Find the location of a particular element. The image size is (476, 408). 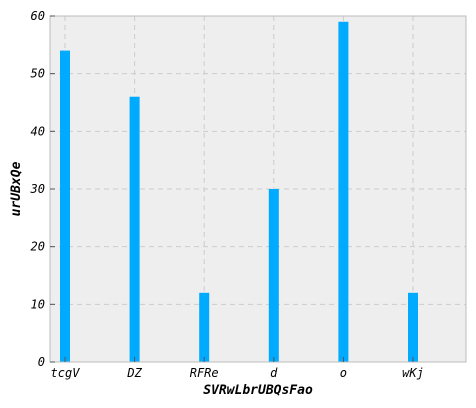

bar-tcgV is located at coordinates (65, 206).